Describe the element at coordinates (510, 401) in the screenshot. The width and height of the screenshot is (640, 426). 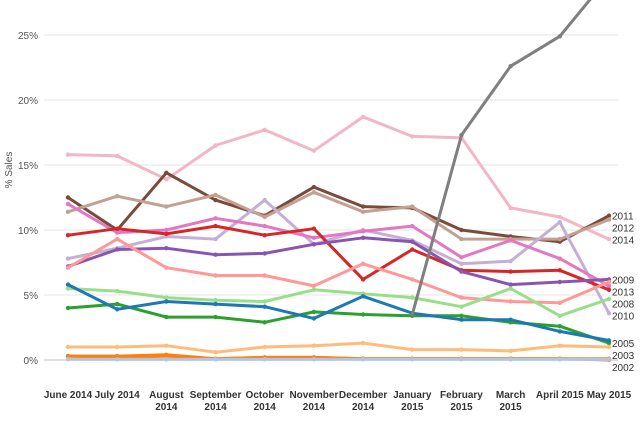
I see `x-tick-label: March 2015` at that location.